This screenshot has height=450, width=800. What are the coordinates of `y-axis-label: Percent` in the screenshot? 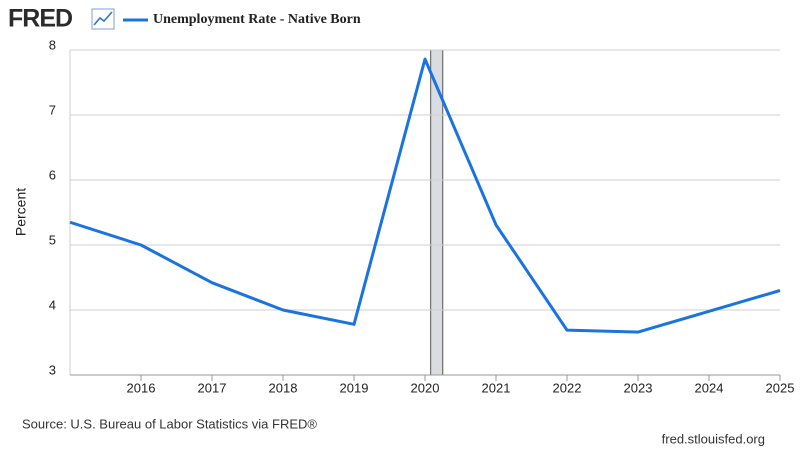 It's located at (21, 212).